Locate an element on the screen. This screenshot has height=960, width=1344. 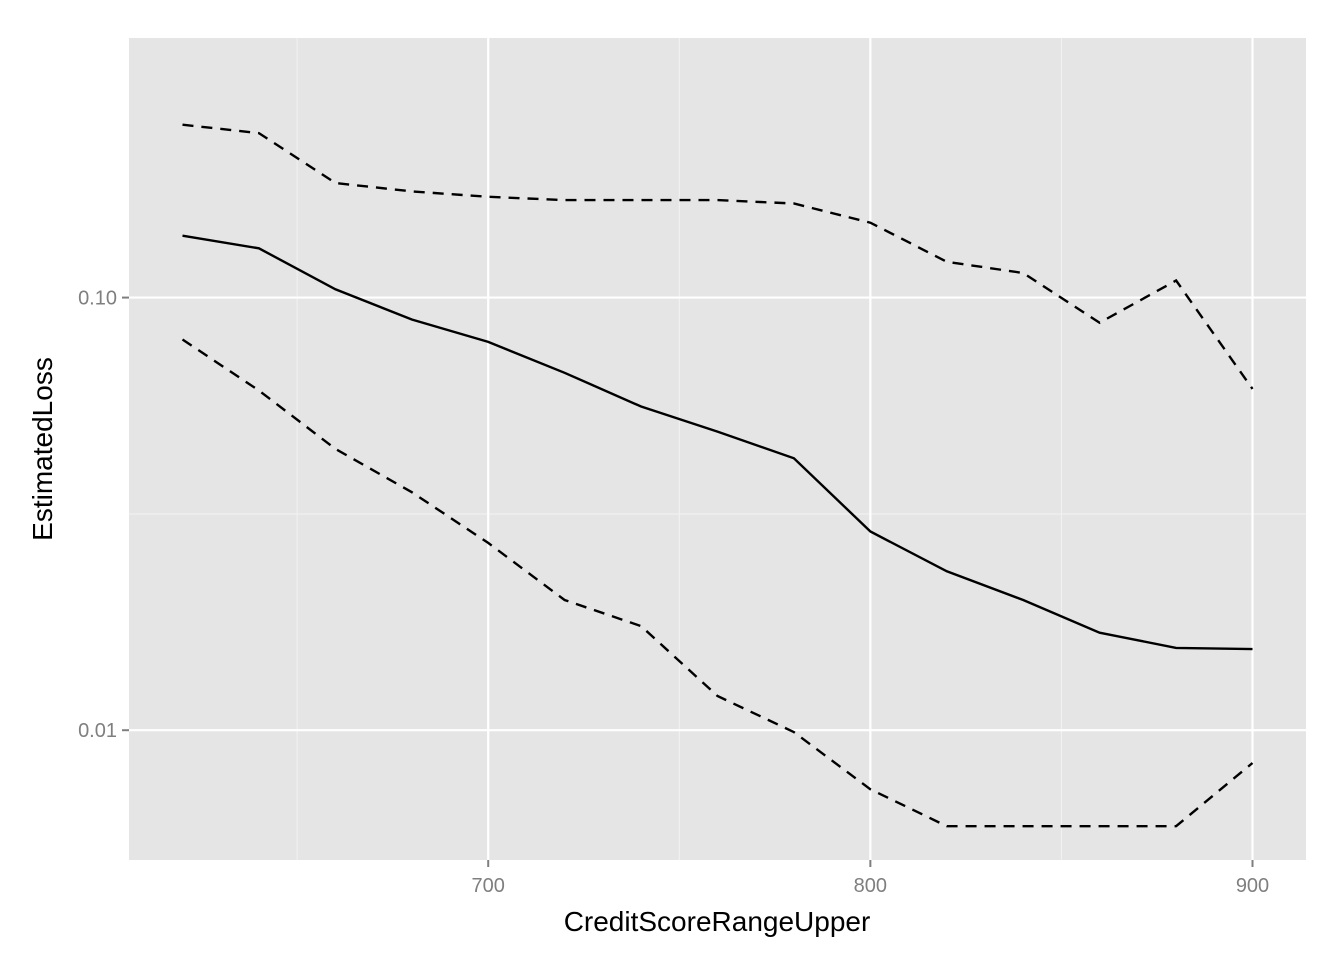
y-axis-title: EstimatedLoss is located at coordinates (42, 449).